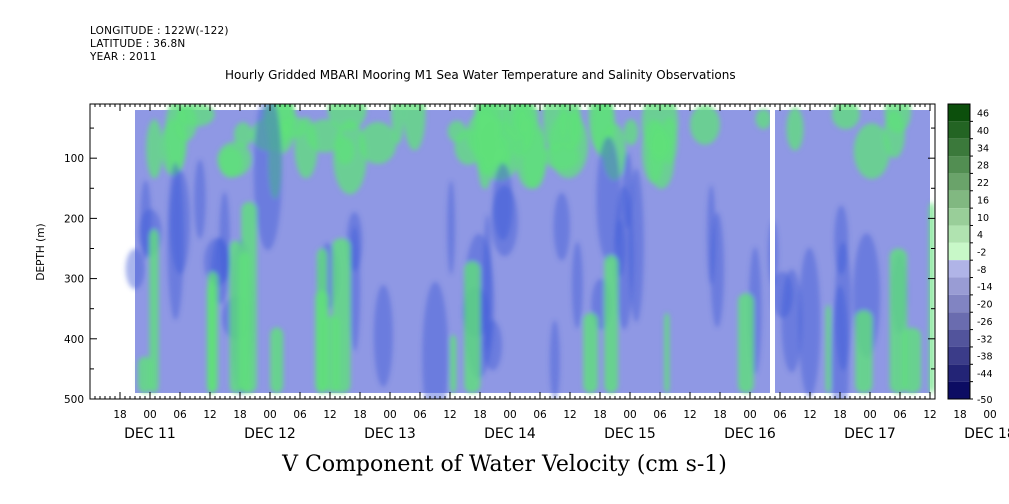 The width and height of the screenshot is (1009, 504). I want to click on colorbar-label: 16, so click(983, 200).